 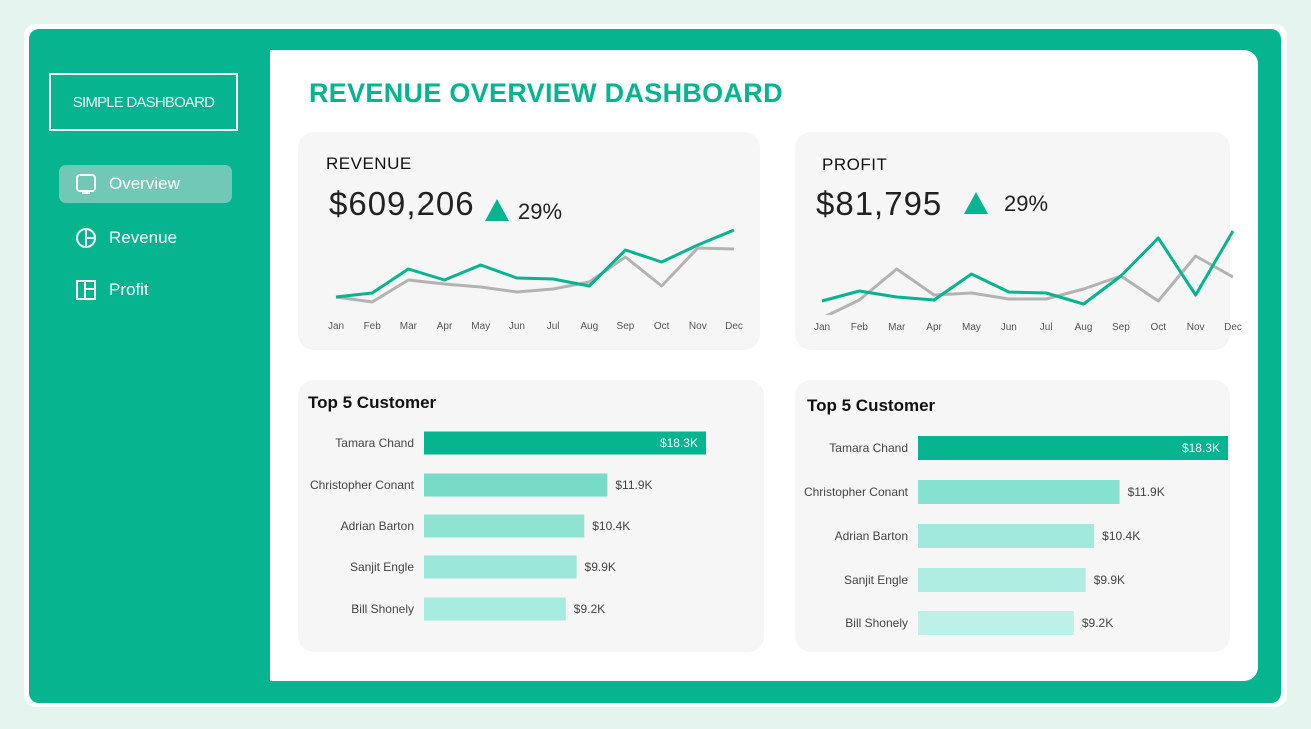 I want to click on sidebar-item-label: Overview, so click(x=144, y=183).